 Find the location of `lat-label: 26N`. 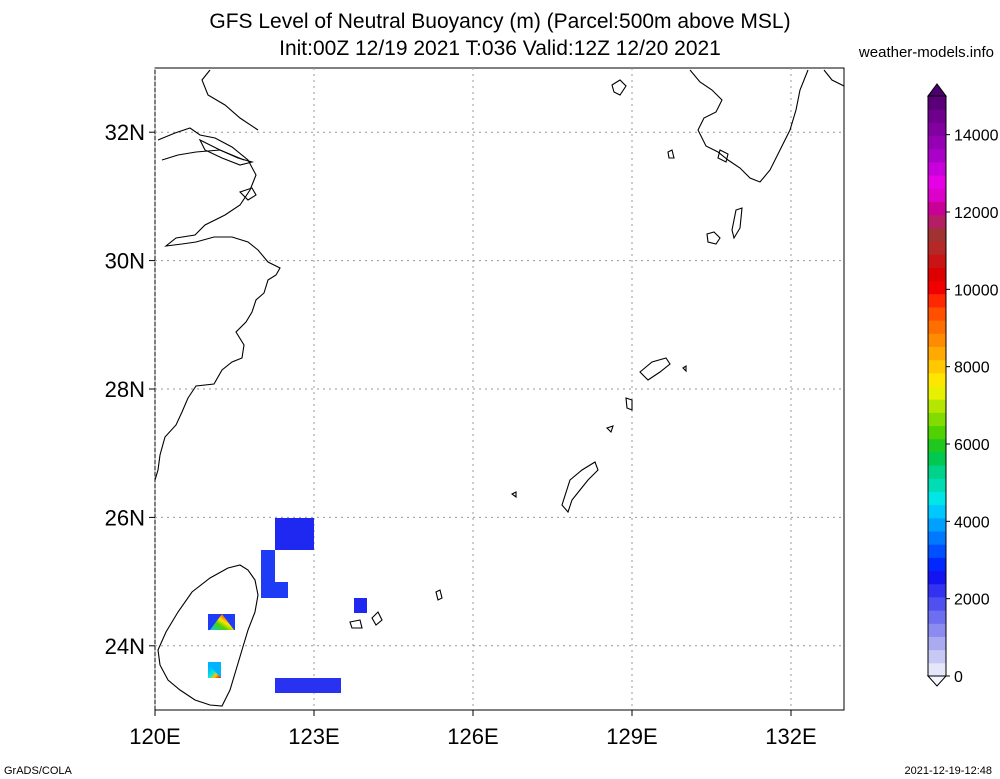

lat-label: 26N is located at coordinates (125, 517).